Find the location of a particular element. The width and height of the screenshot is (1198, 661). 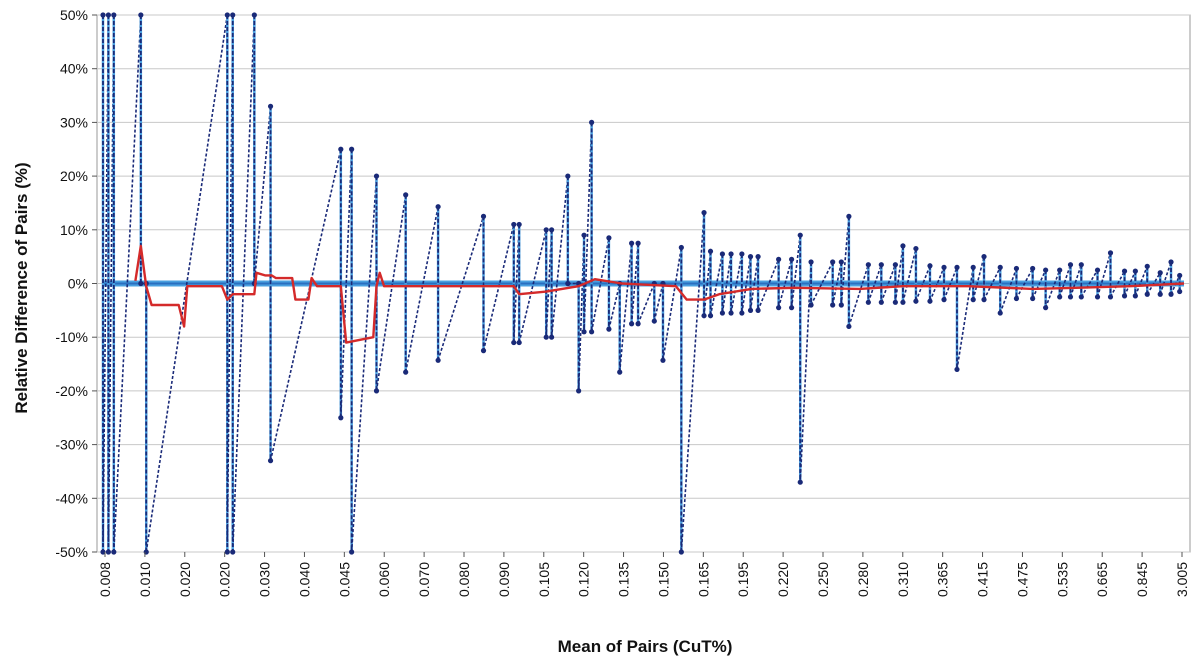

x-tick-label: 0.120 is located at coordinates (584, 579).